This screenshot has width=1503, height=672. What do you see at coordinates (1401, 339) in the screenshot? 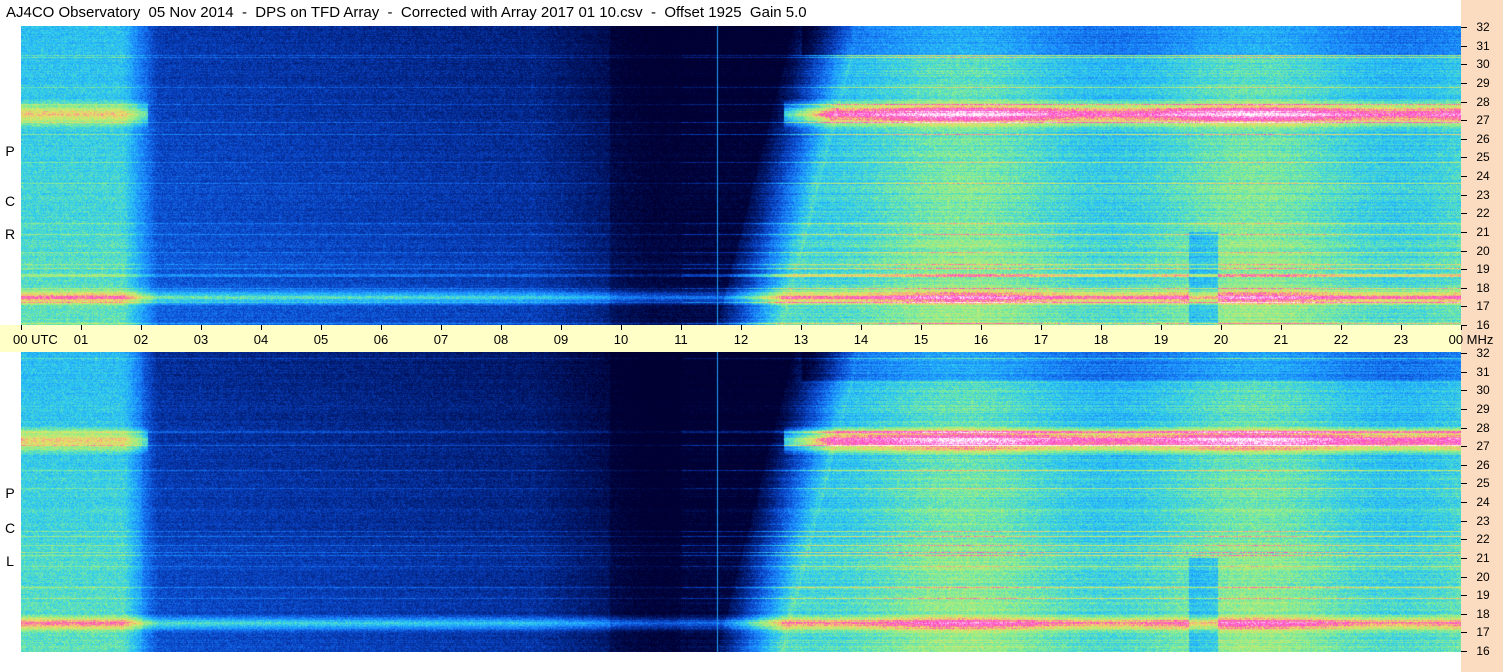
I see `utc-tick-label: 23` at bounding box center [1401, 339].